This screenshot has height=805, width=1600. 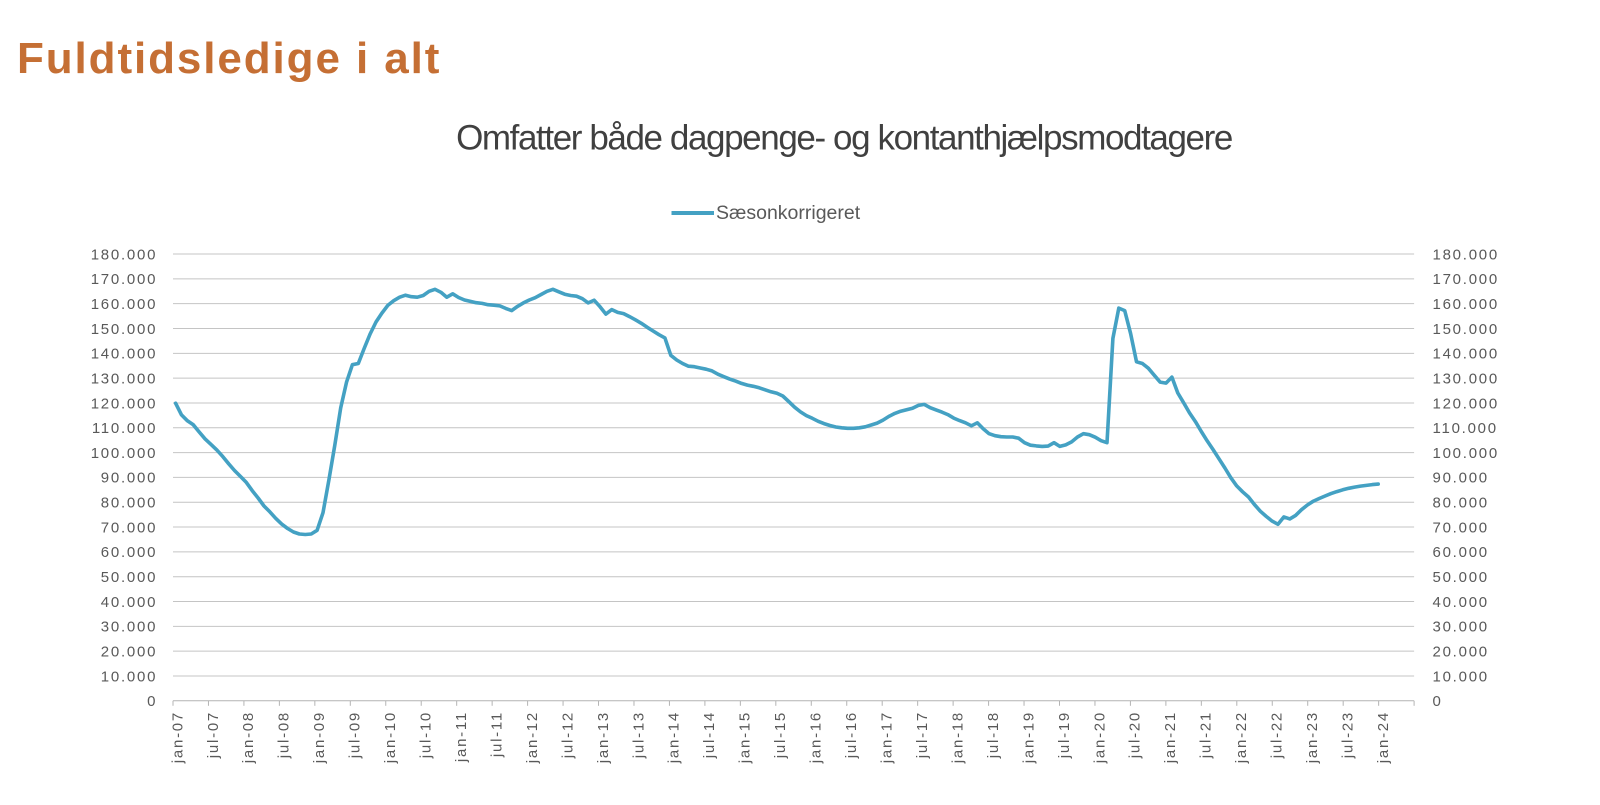 I want to click on svg-text: jul-14, so click(x=709, y=735).